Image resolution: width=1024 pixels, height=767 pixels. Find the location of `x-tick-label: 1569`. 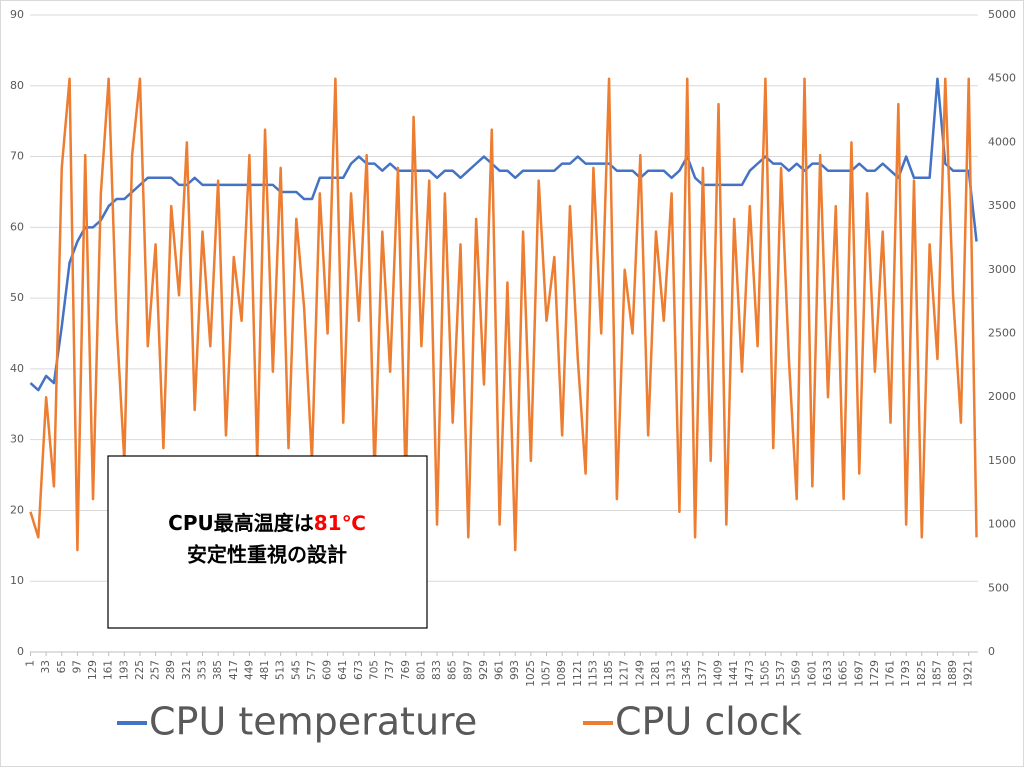

x-tick-label: 1569 is located at coordinates (797, 673).